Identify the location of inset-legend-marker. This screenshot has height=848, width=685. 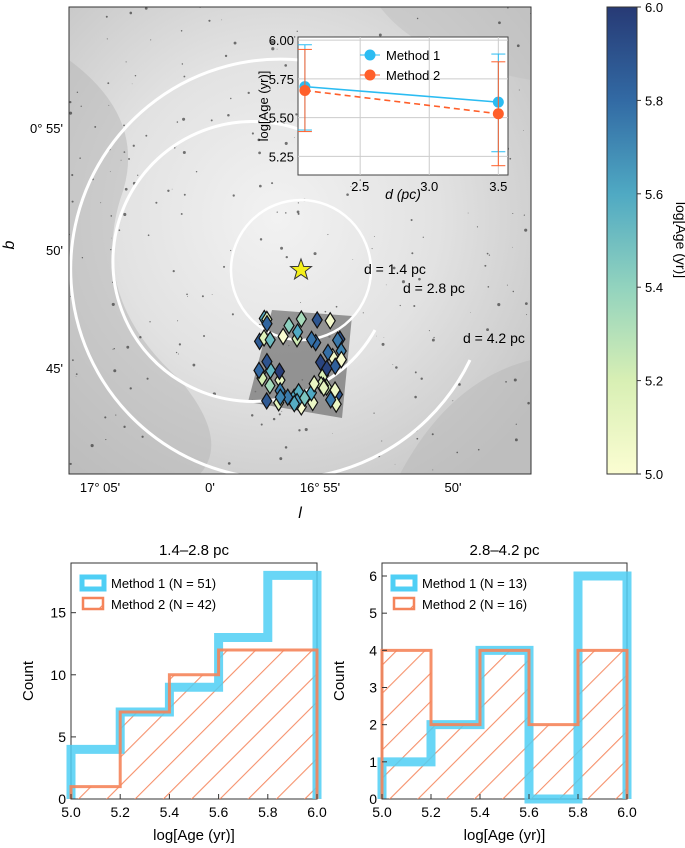
(370, 55).